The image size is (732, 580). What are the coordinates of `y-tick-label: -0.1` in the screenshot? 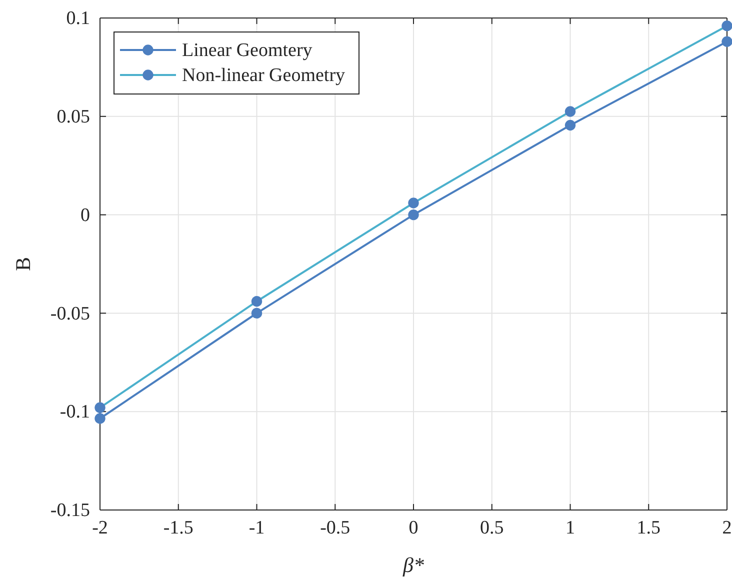 It's located at (75, 412).